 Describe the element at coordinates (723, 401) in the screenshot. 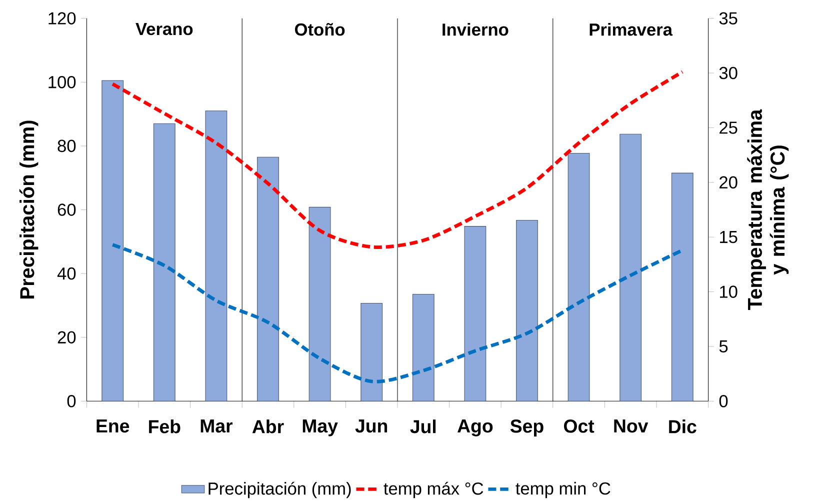

I see `y2-tick-label: 0` at that location.